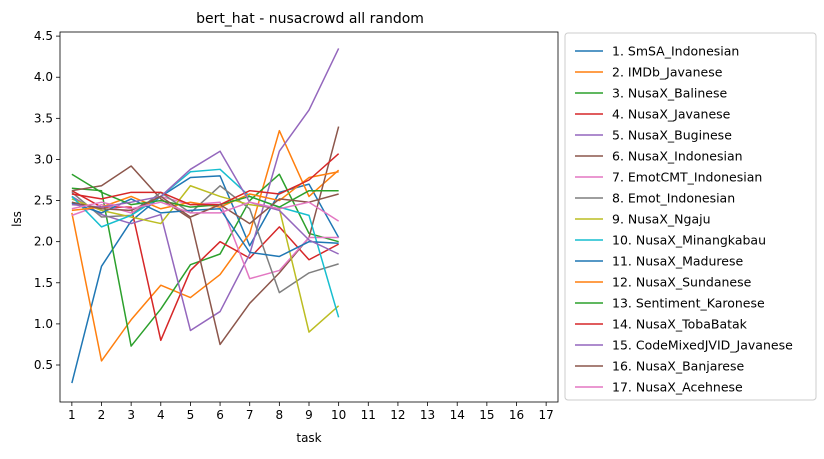 This screenshot has height=459, width=824. Describe the element at coordinates (516, 415) in the screenshot. I see `x-tick-label-16: 16` at that location.